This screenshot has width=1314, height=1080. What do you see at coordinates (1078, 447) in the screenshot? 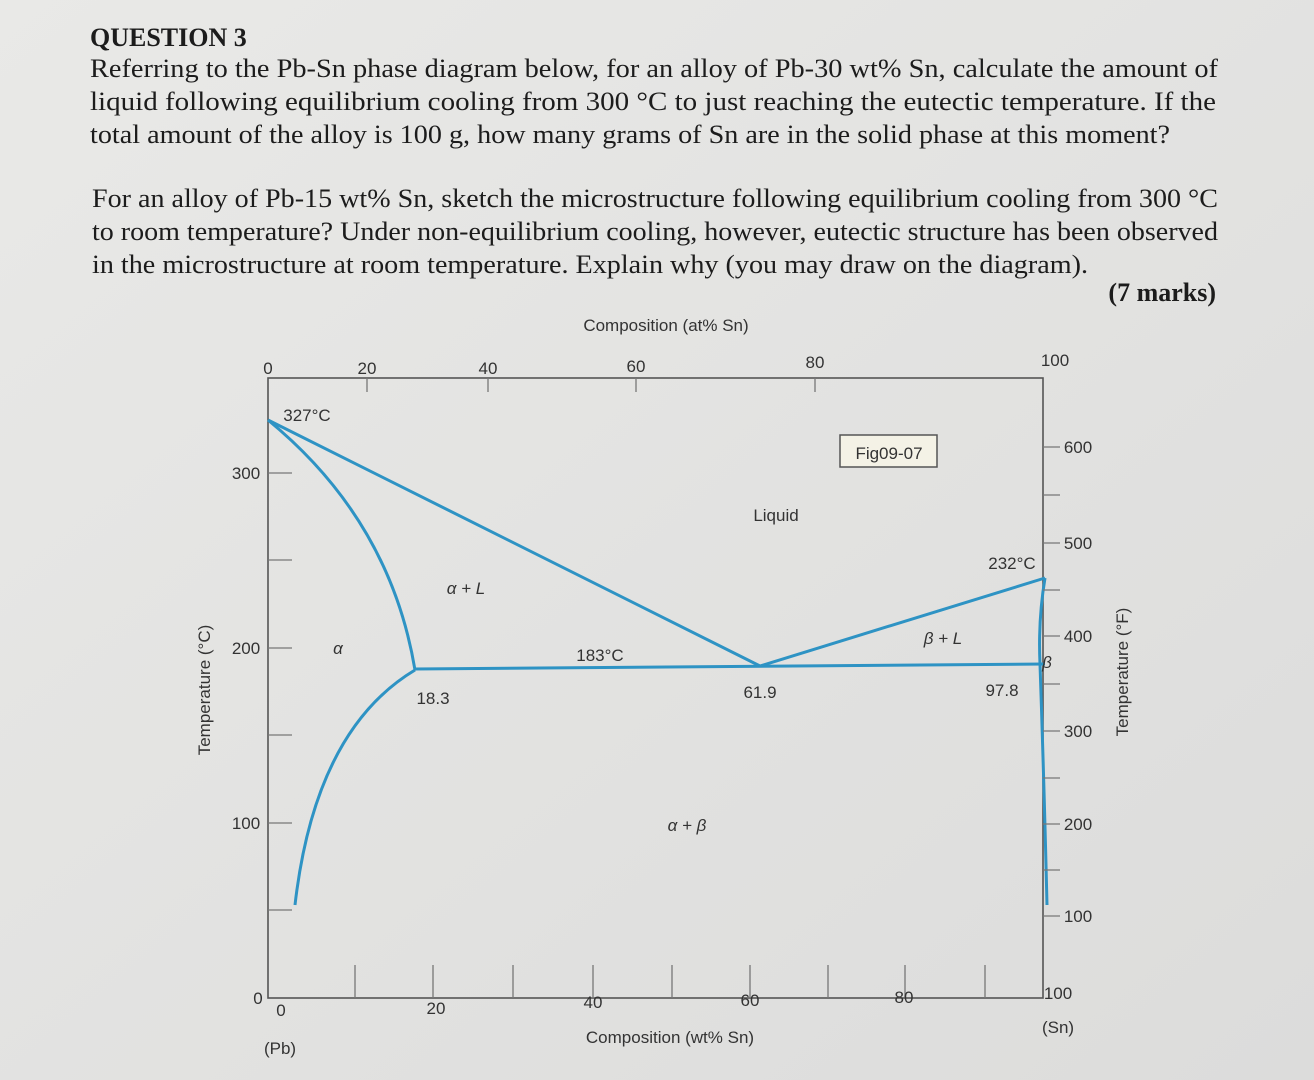
I see `tick-label: 600` at bounding box center [1078, 447].